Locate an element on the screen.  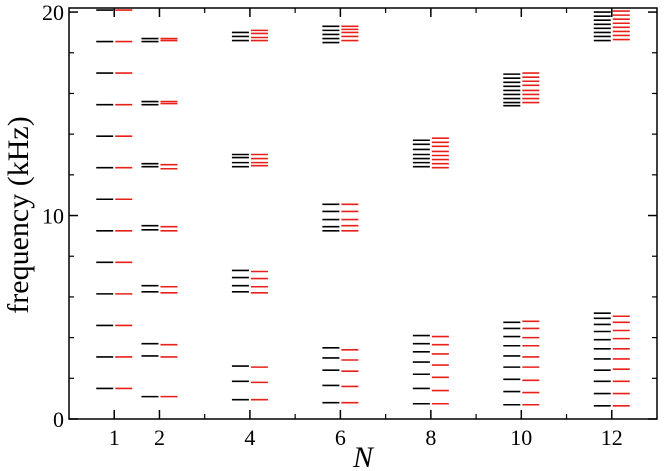
x-tick-label: 10 is located at coordinates (521, 437).